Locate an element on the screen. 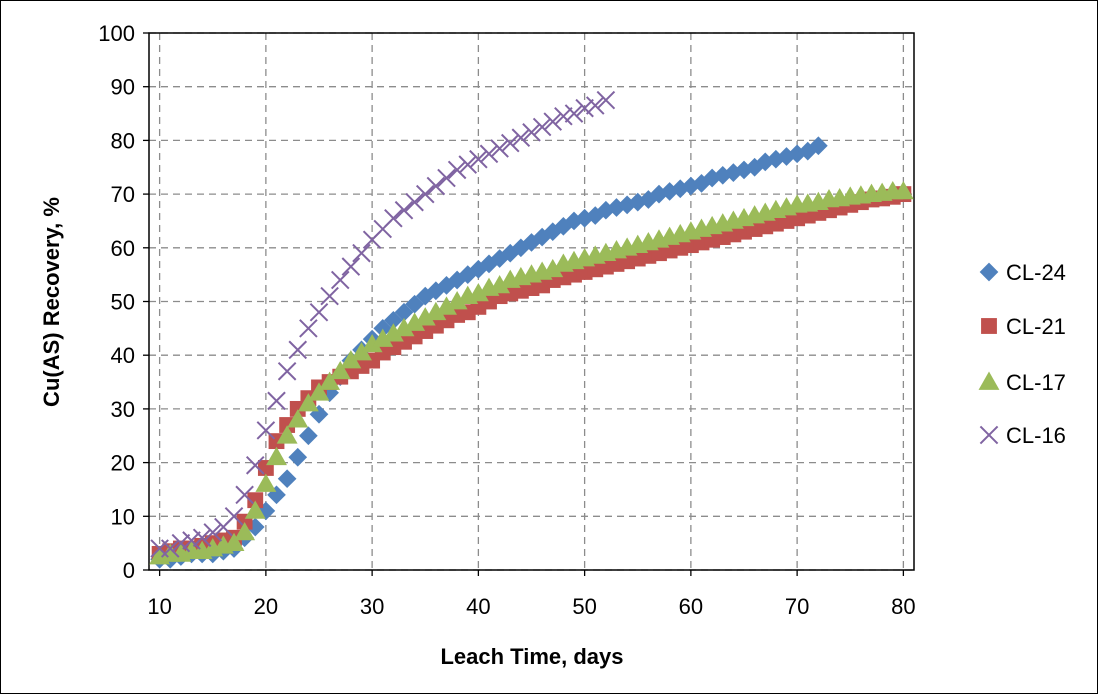 The height and width of the screenshot is (698, 1098). y-tick-label: 90 is located at coordinates (123, 87).